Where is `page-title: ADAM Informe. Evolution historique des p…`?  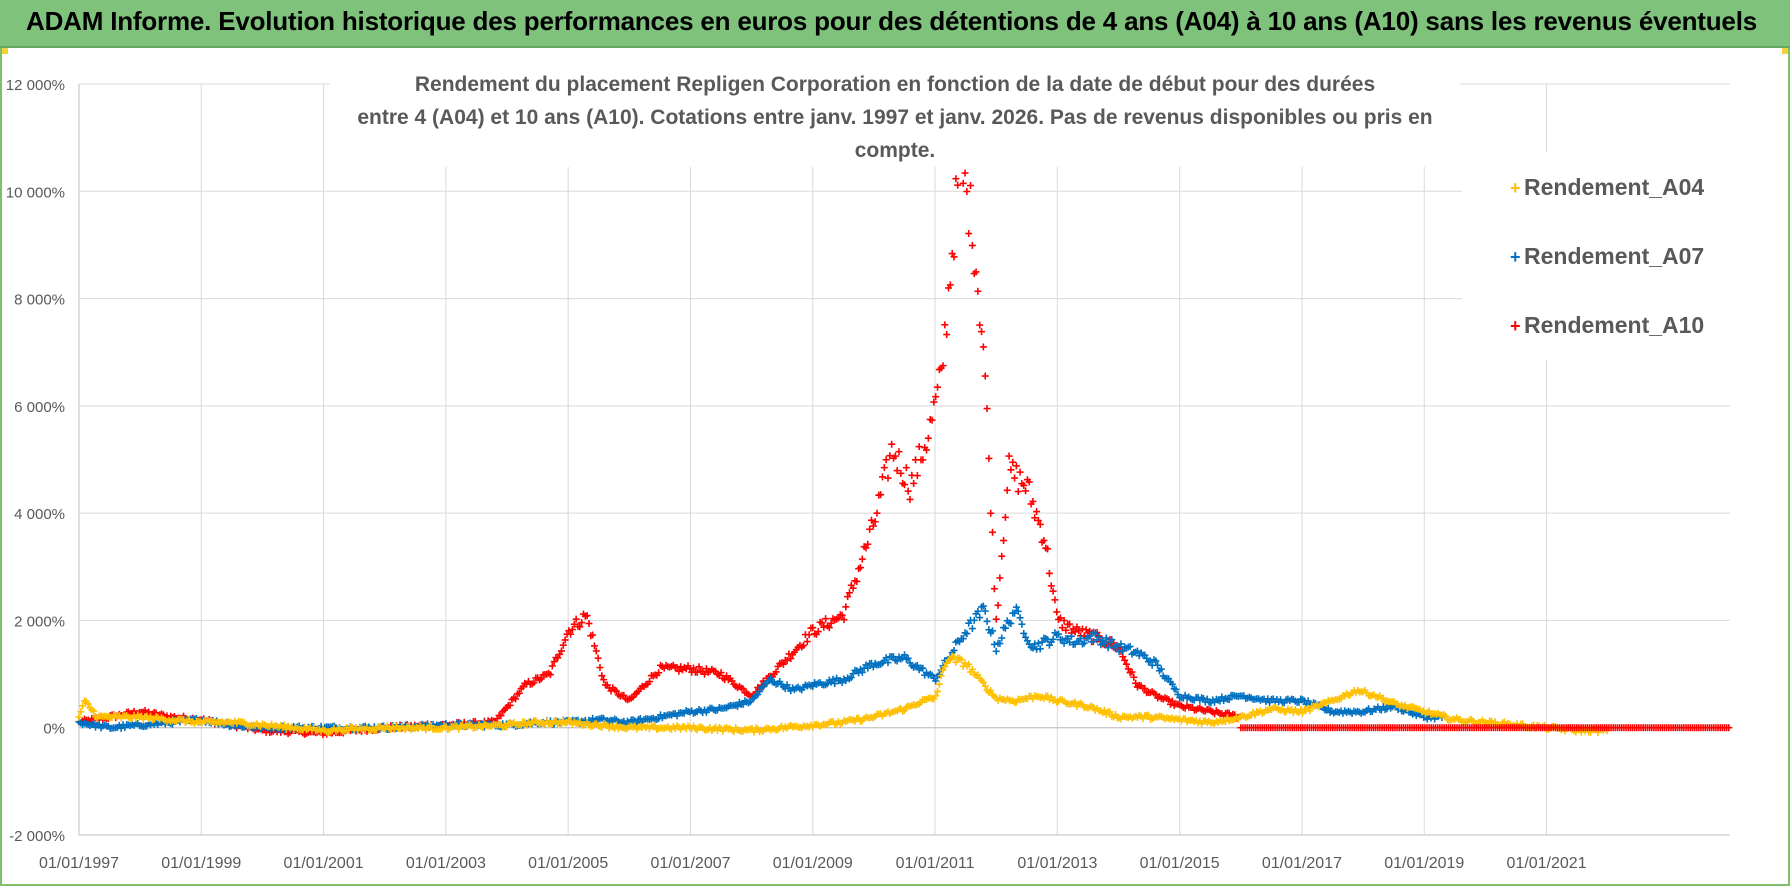
page-title: ADAM Informe. Evolution historique des p… is located at coordinates (891, 21).